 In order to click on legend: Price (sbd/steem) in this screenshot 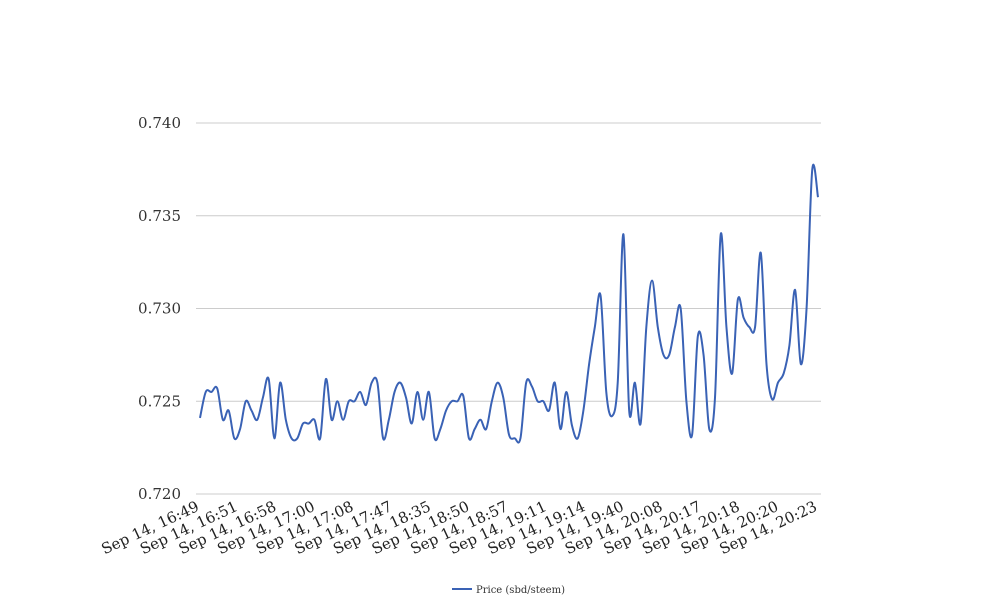, I will do `click(508, 590)`.